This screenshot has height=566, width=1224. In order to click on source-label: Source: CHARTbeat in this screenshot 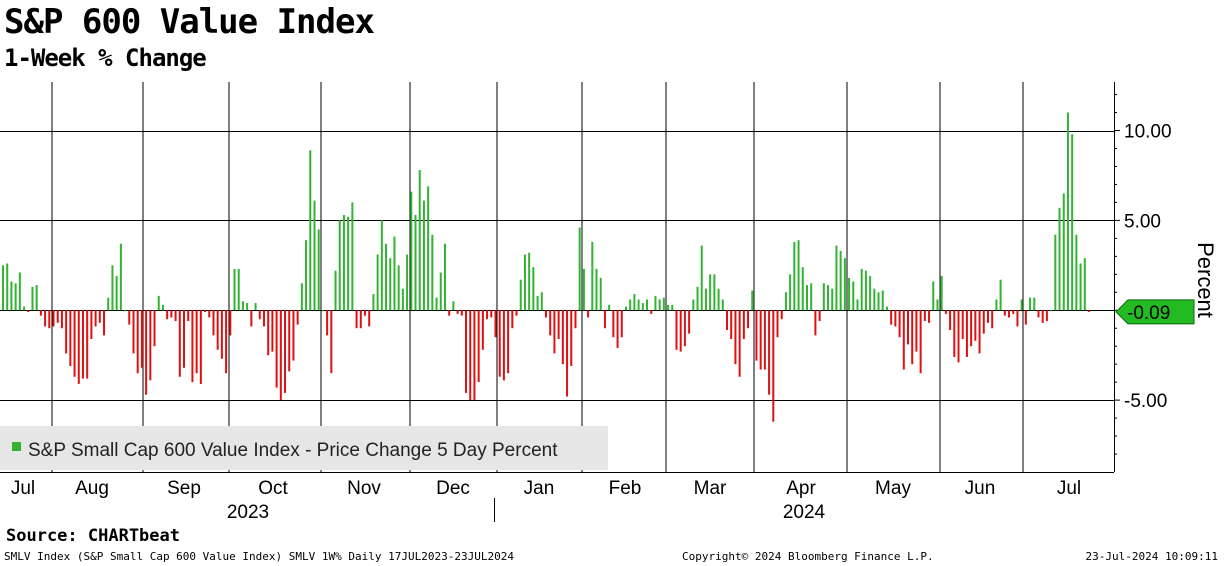, I will do `click(93, 536)`.